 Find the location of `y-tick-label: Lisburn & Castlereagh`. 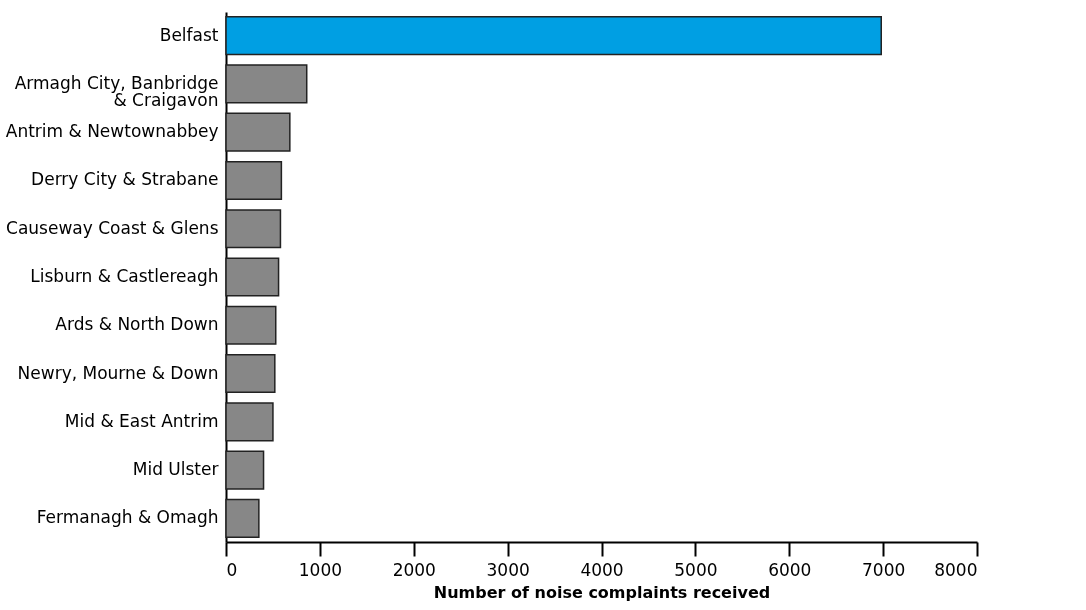

y-tick-label: Lisburn & Castlereagh is located at coordinates (124, 276).